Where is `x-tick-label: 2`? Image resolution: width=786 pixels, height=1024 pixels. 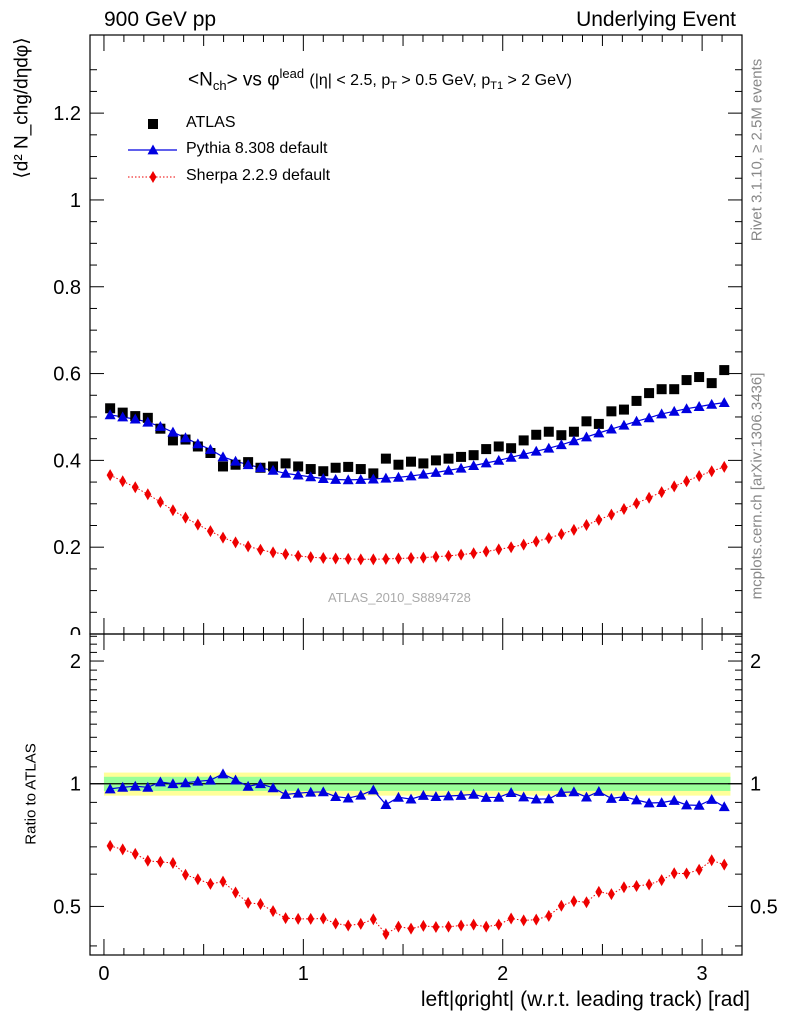
x-tick-label: 2 is located at coordinates (502, 974).